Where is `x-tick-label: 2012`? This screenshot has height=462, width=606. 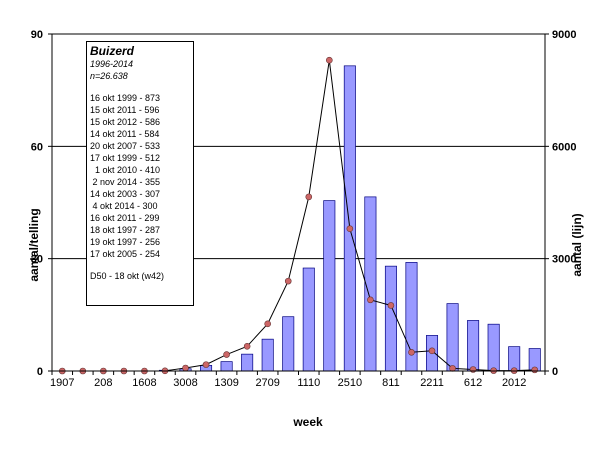 x-tick-label: 2012 is located at coordinates (514, 383).